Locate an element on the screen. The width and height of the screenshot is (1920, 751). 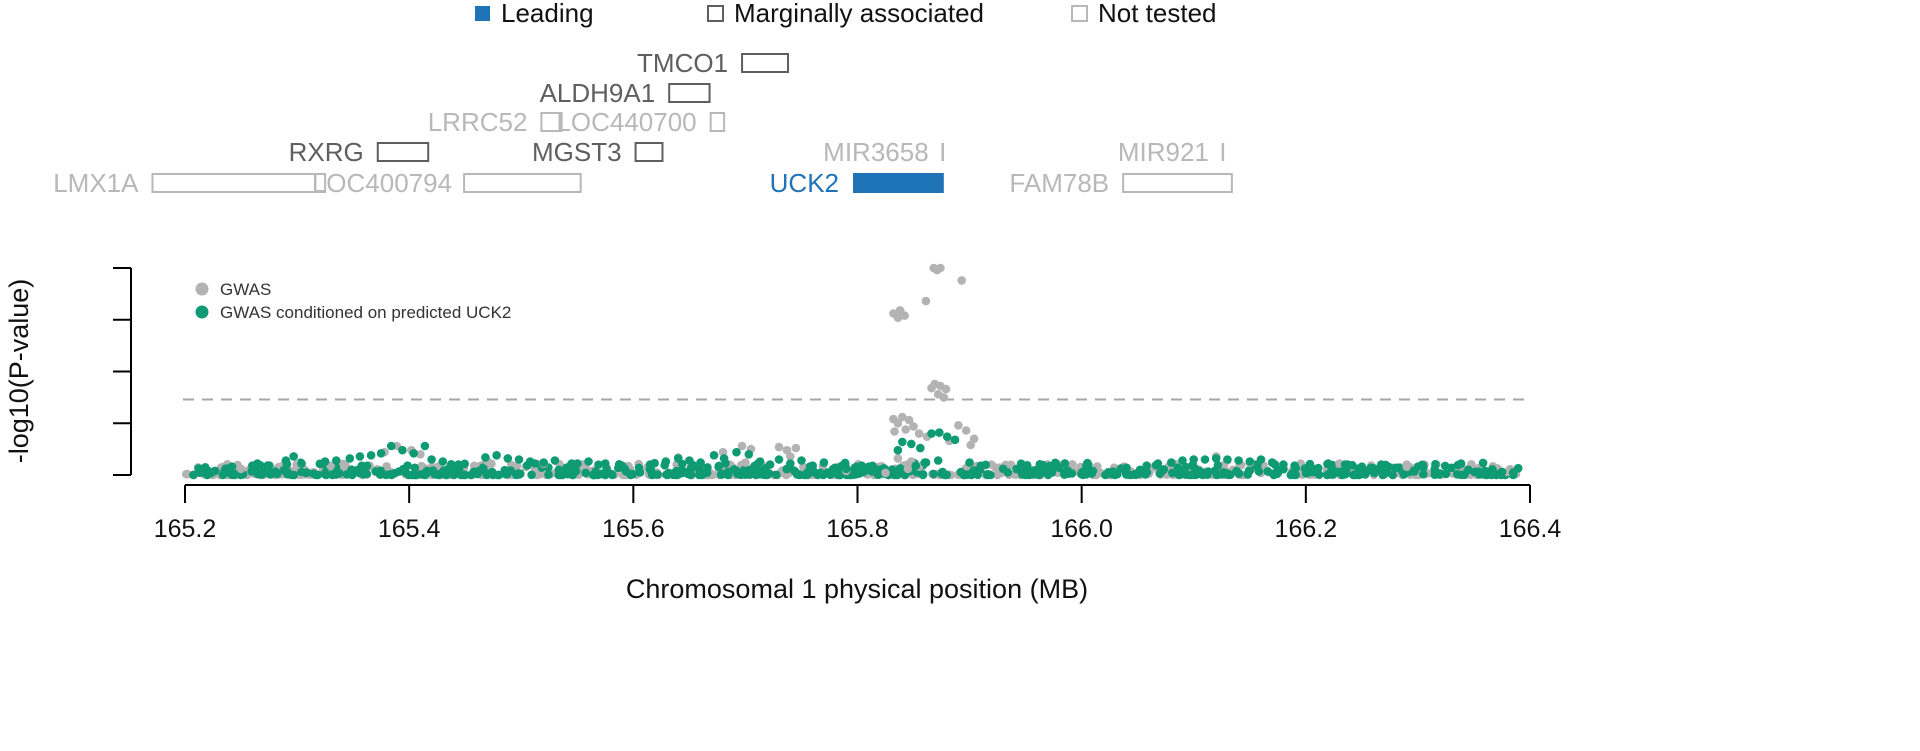
gene-loc400794-box is located at coordinates (522, 183).